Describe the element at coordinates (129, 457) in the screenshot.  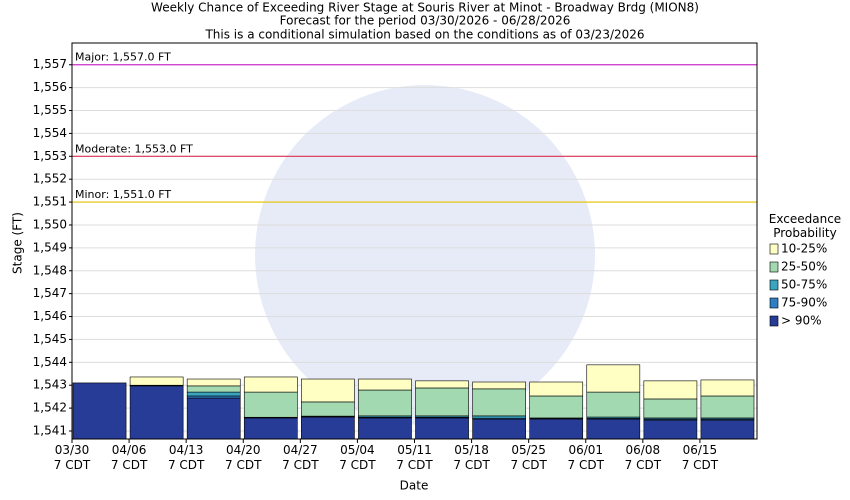
I see `x-tick-label: 04/06 7 CDT` at that location.